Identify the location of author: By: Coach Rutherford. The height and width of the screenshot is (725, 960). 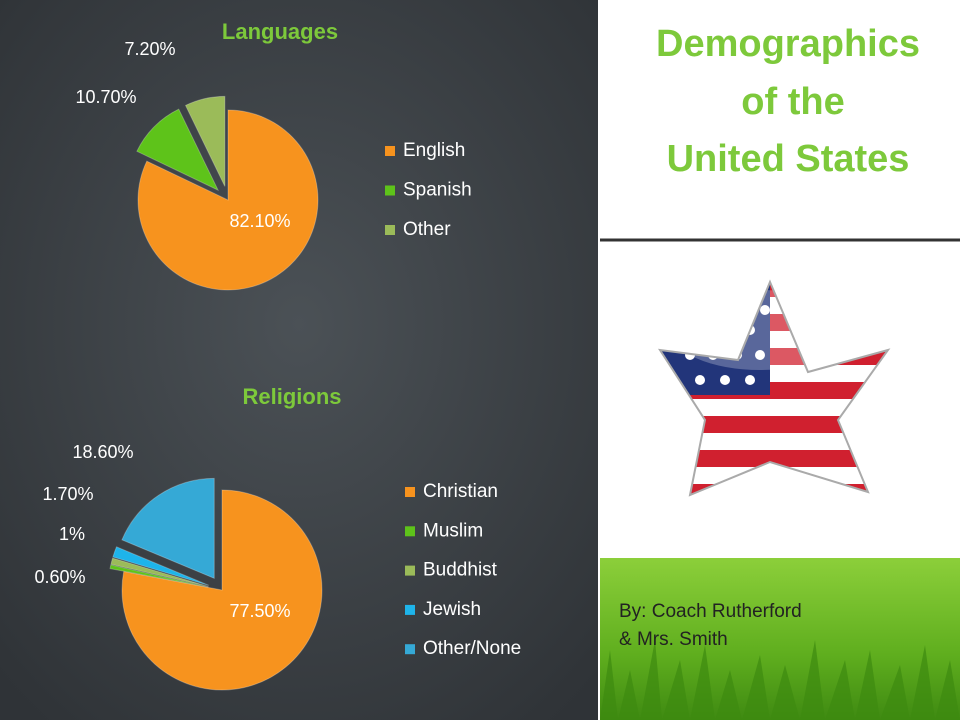
(710, 611).